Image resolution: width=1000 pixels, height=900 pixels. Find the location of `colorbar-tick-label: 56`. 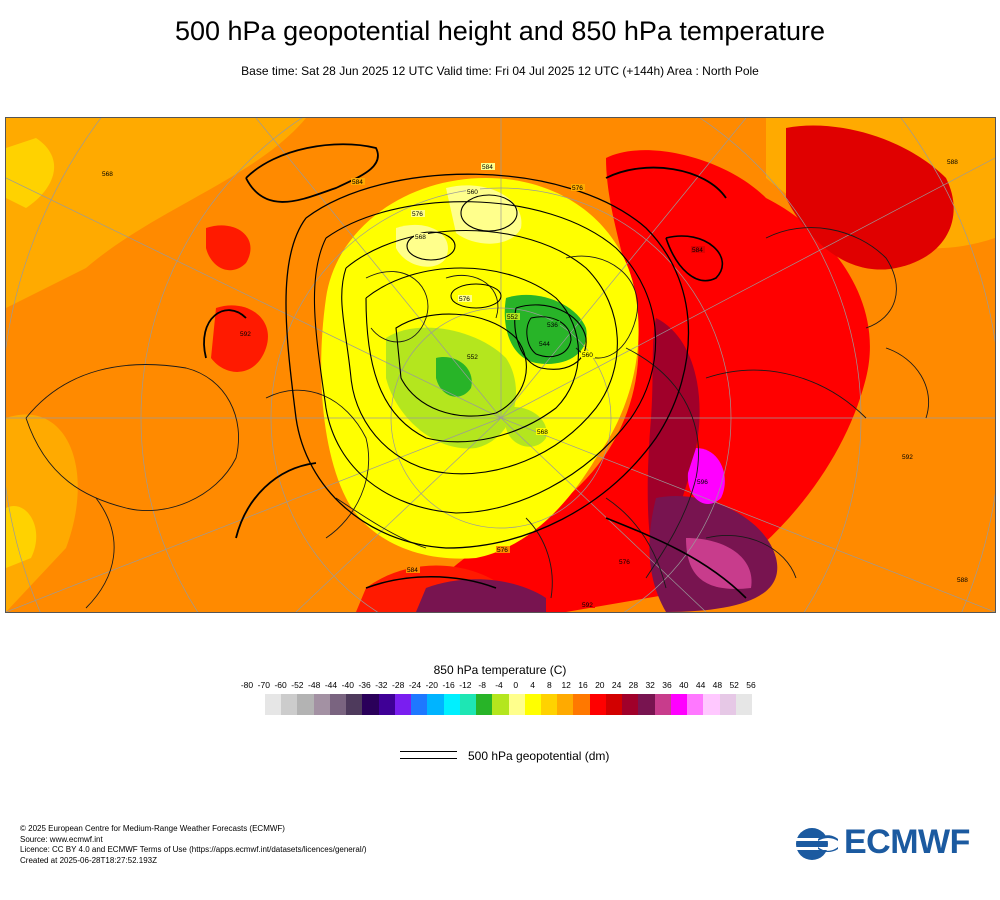

colorbar-tick-label: 56 is located at coordinates (751, 685).